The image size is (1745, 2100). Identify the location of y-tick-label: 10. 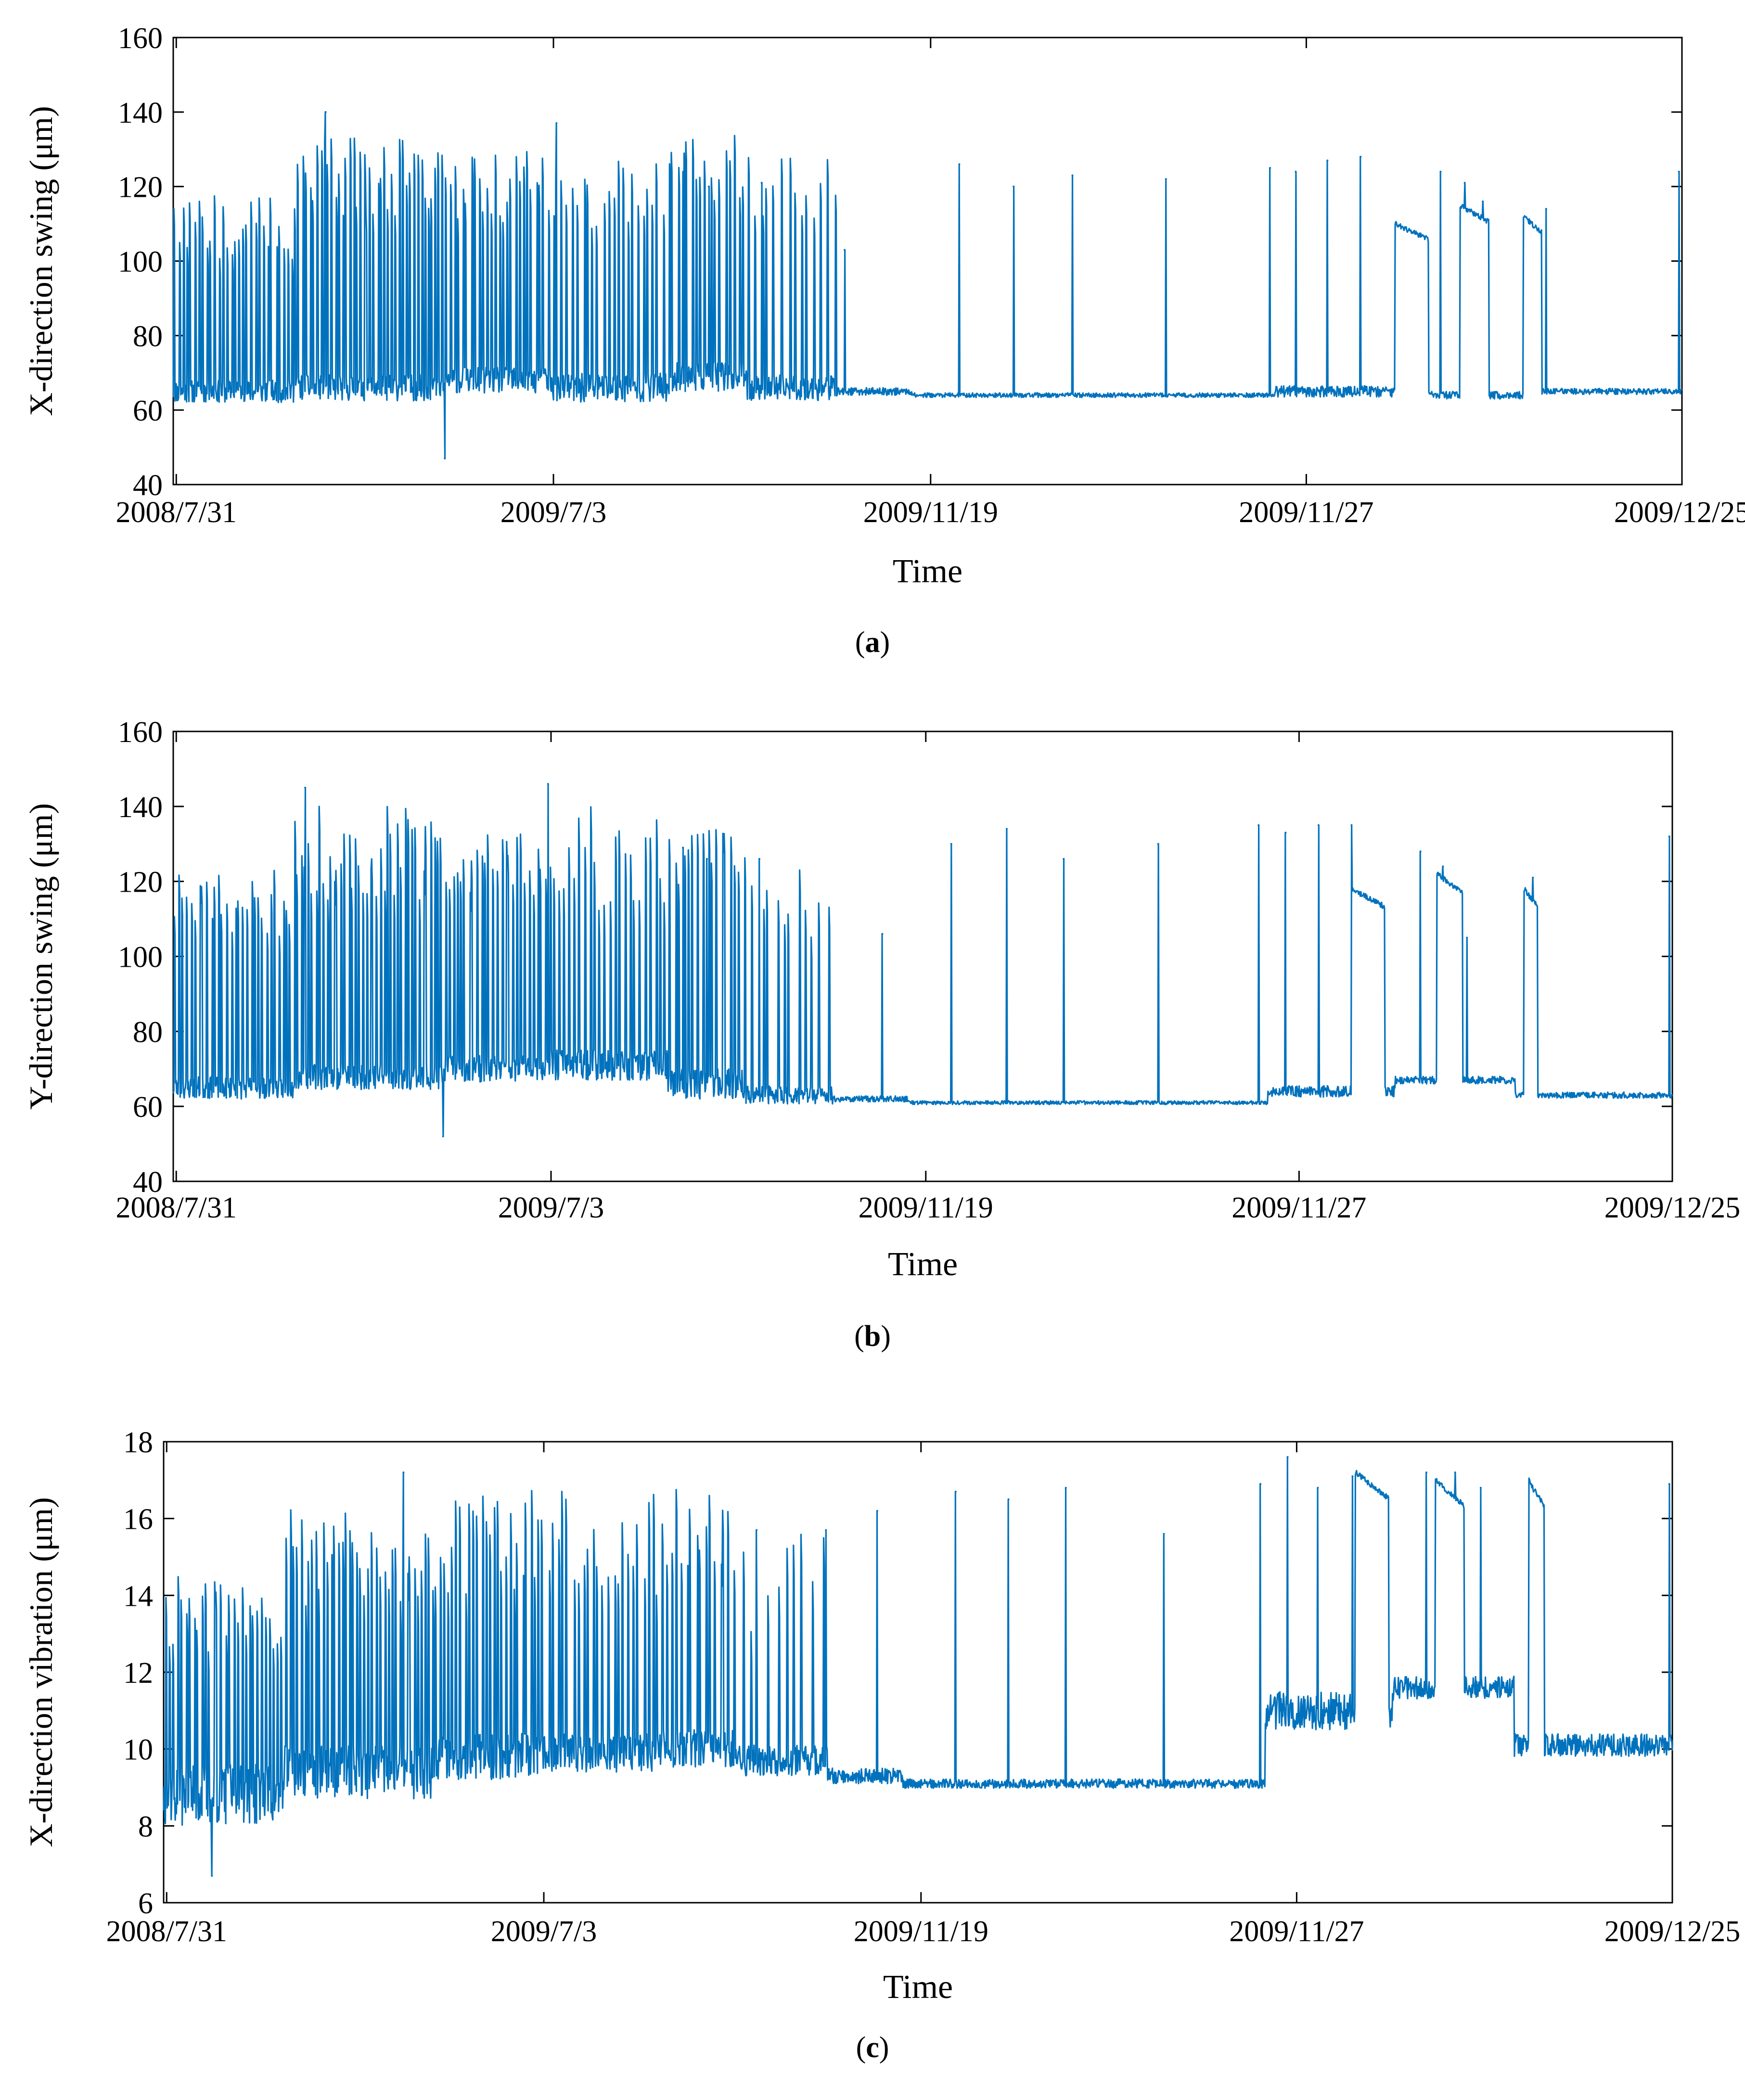
(138, 1750).